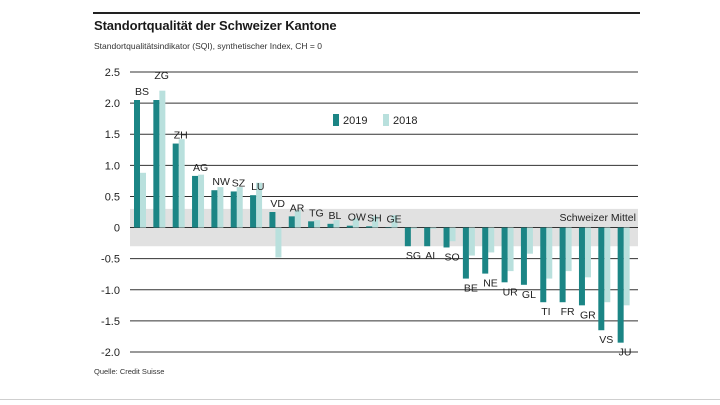 This screenshot has width=720, height=405. I want to click on y-tick-label: 2.0, so click(112, 104).